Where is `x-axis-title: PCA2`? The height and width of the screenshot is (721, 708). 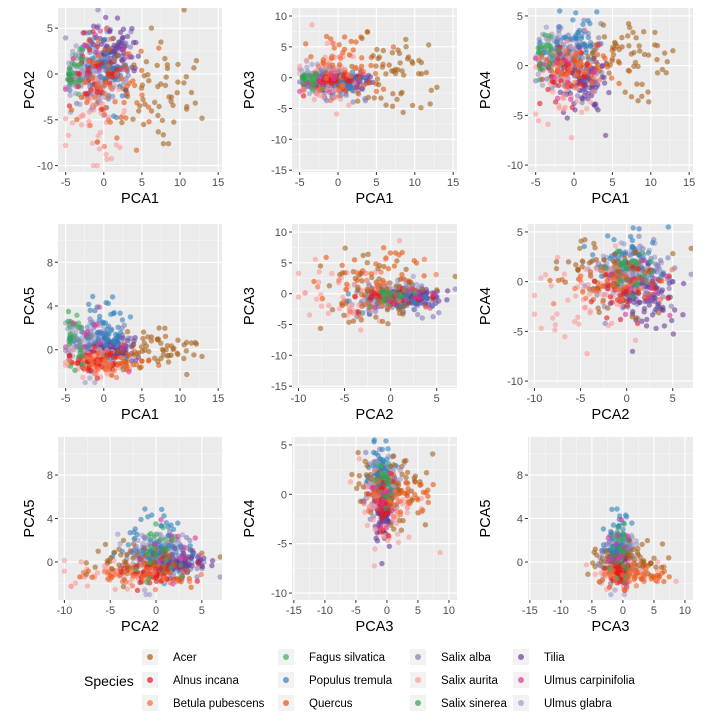
x-axis-title: PCA2 is located at coordinates (611, 415).